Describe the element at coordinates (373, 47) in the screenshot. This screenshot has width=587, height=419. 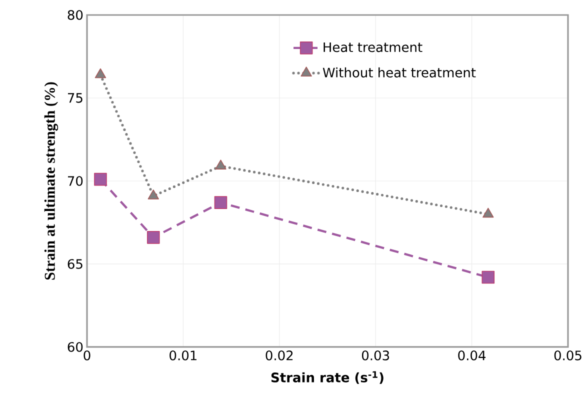
I see `legend-label: Heat treatment` at that location.